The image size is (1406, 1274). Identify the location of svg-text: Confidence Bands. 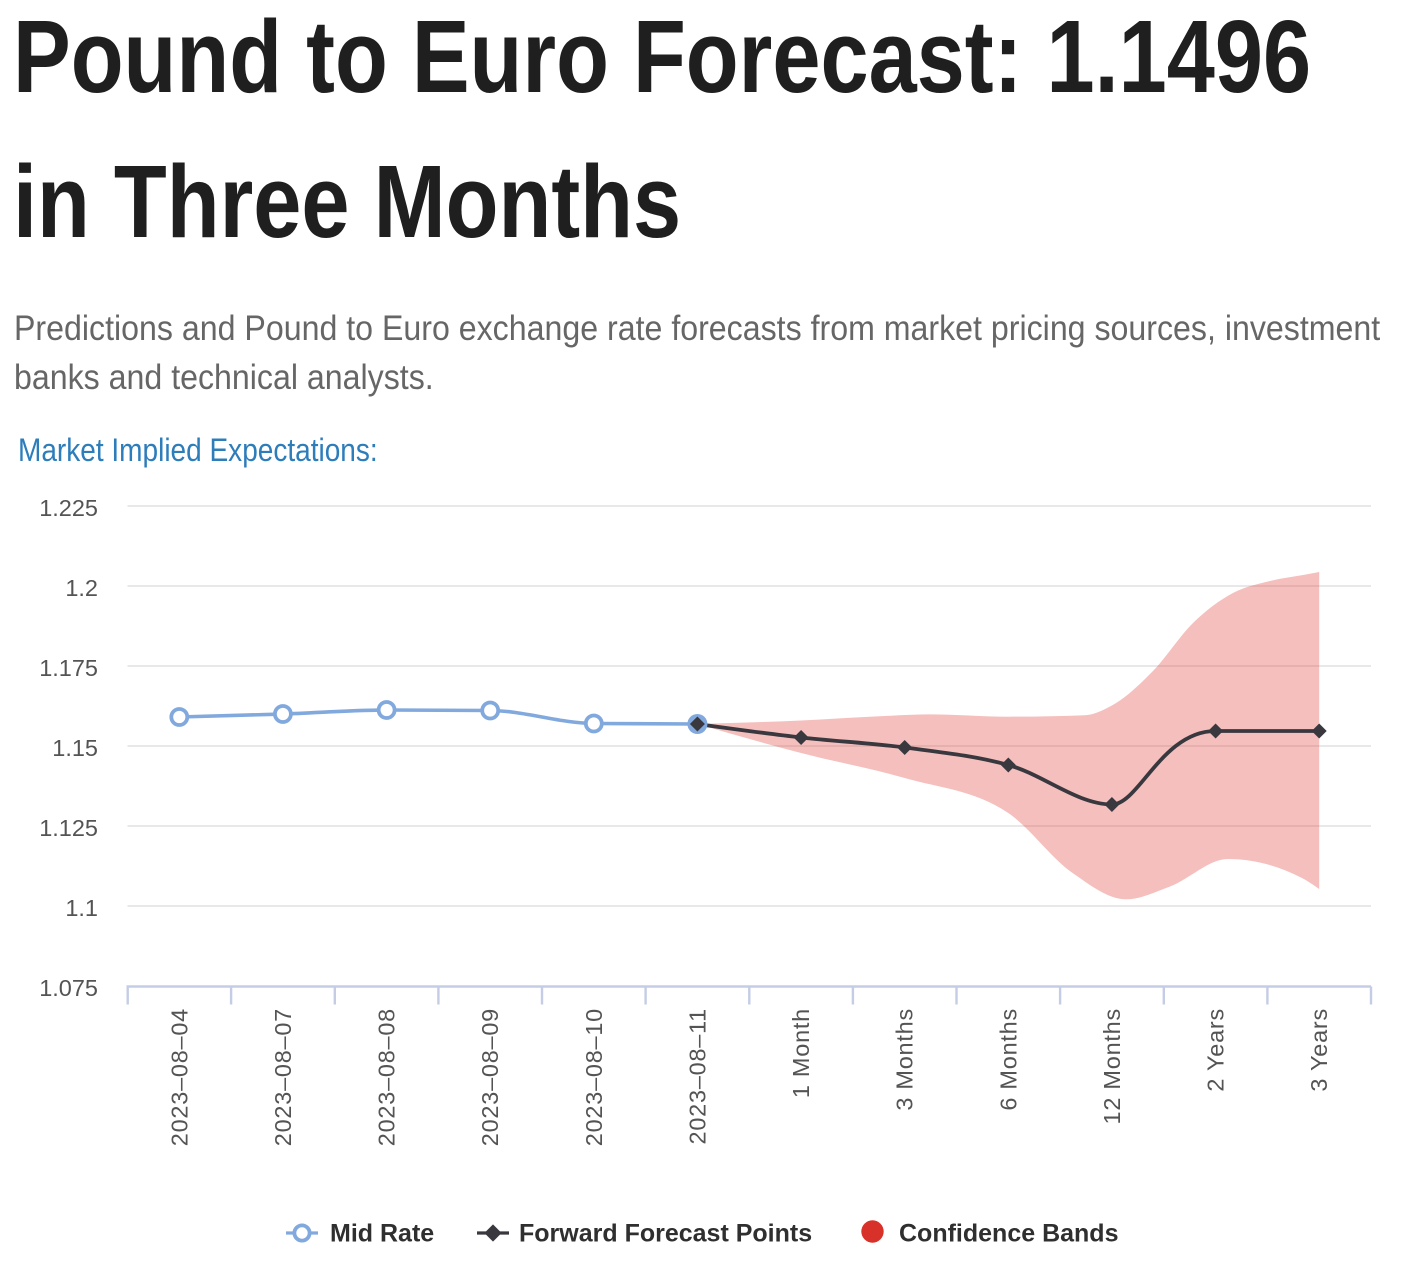
(1008, 1234).